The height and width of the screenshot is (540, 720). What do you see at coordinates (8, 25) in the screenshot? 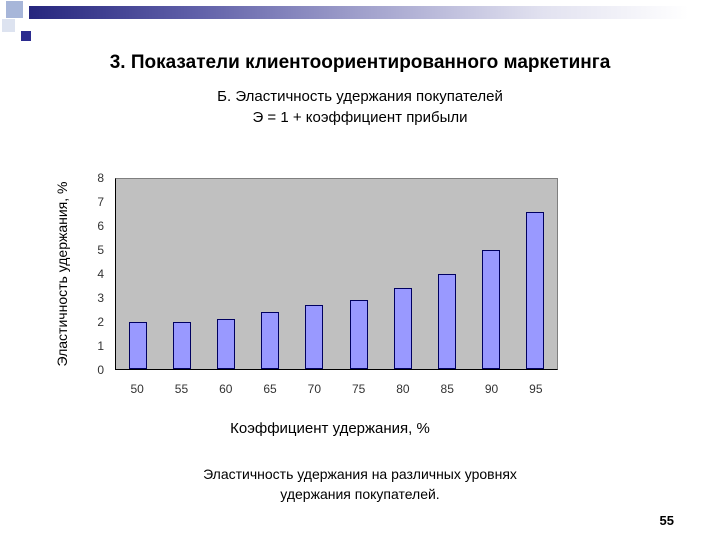
I see `decoration-square-gray` at bounding box center [8, 25].